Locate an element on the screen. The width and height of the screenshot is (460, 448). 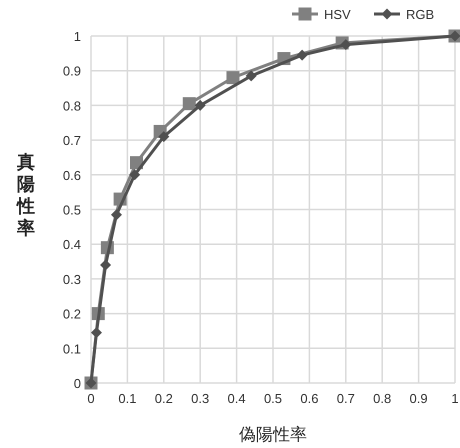
x-axis-title: 偽陽性率 is located at coordinates (273, 434).